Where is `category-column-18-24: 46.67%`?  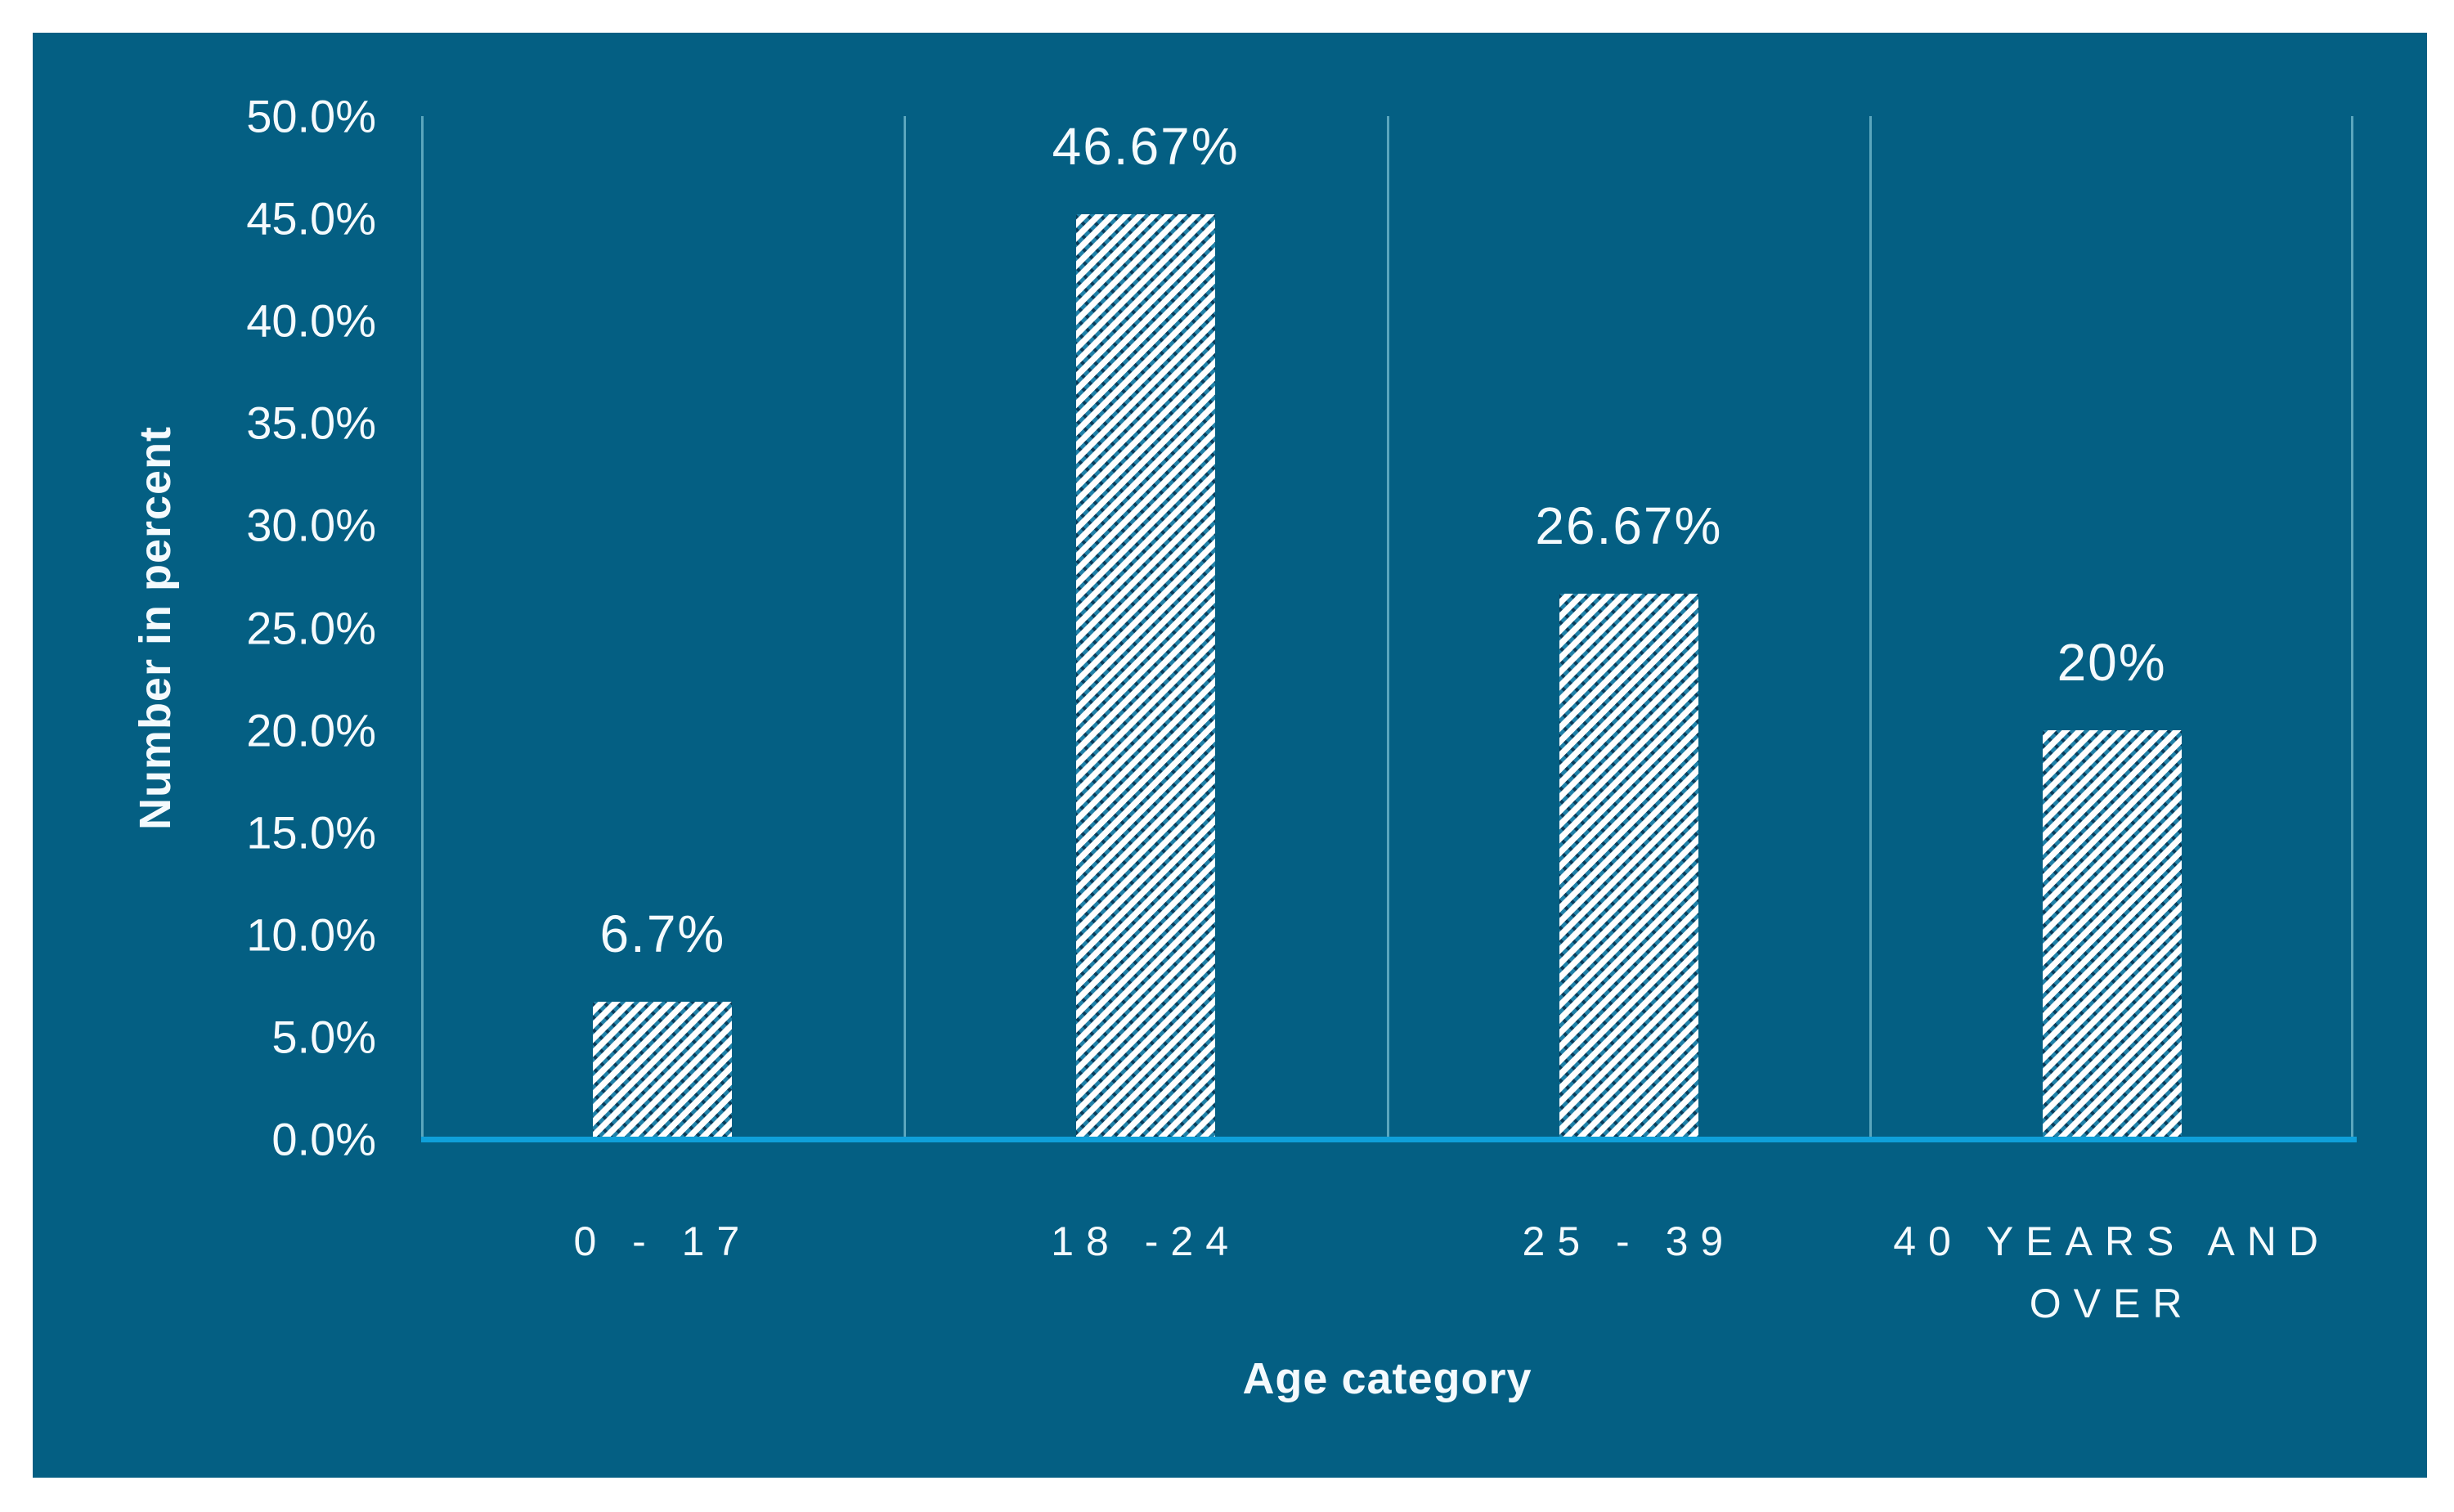
category-column-18-24: 46.67% is located at coordinates (1146, 627).